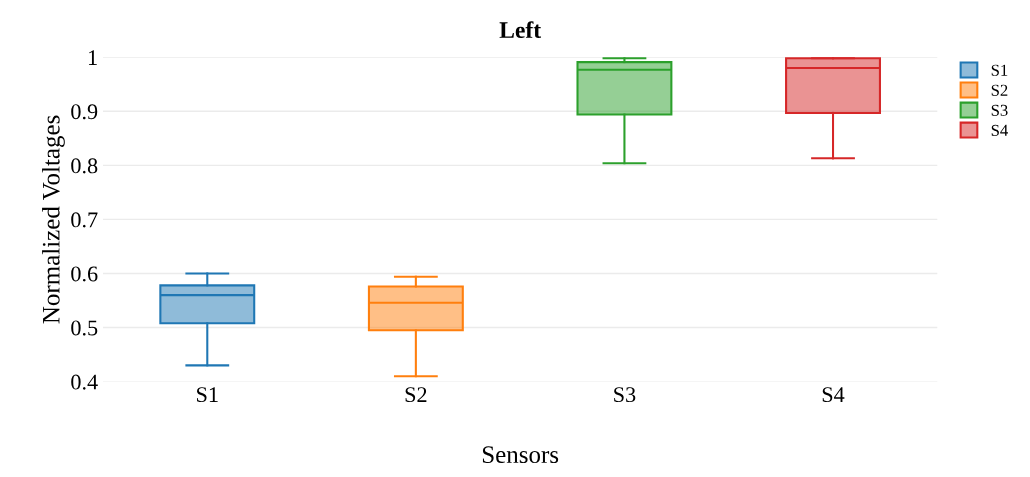 This screenshot has width=1030, height=477. Describe the element at coordinates (520, 30) in the screenshot. I see `chart-title: Left` at that location.